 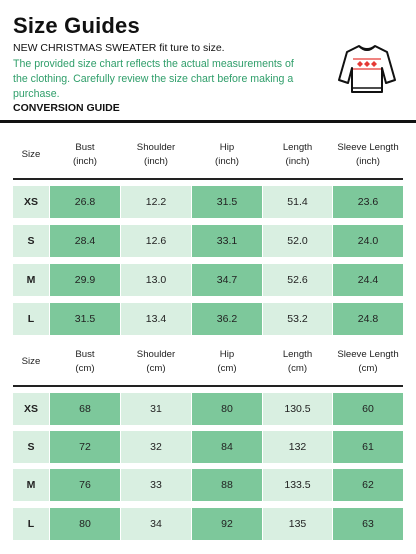 I want to click on sleeve-length-cell: 24.8, so click(x=368, y=319).